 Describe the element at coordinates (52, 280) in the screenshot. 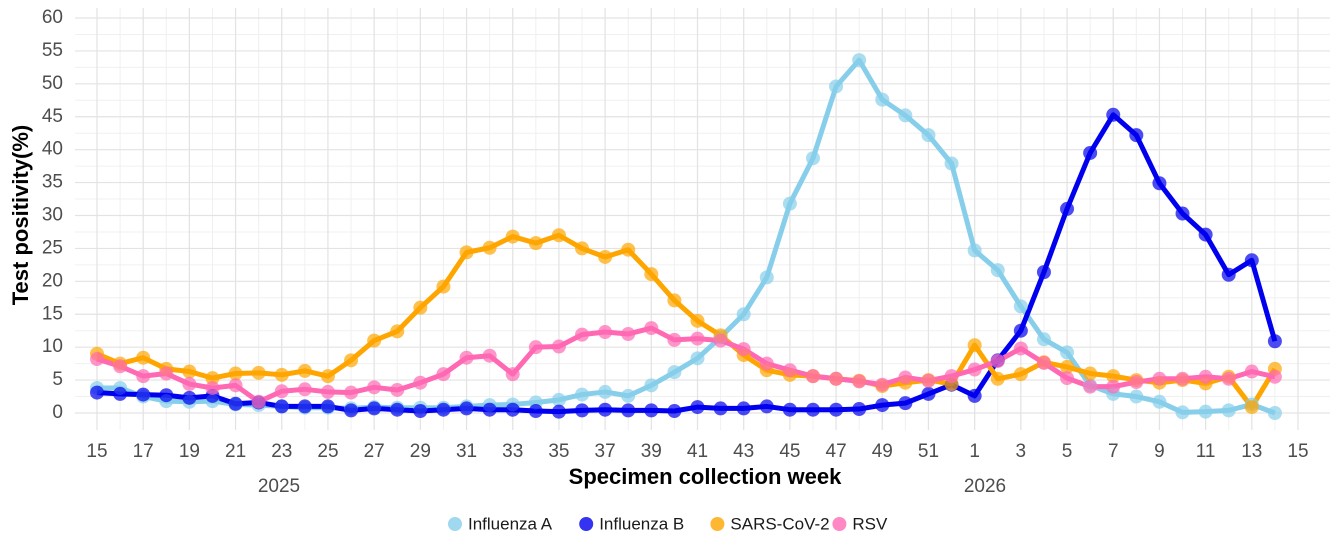

I see `y-tick-label: 20` at that location.